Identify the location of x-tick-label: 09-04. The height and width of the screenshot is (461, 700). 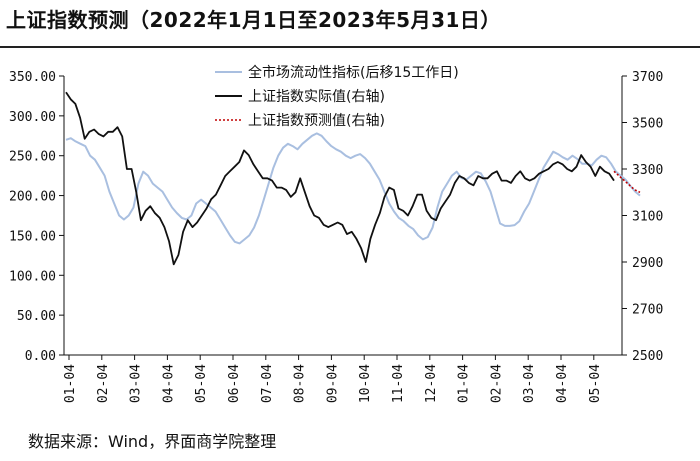
(332, 383).